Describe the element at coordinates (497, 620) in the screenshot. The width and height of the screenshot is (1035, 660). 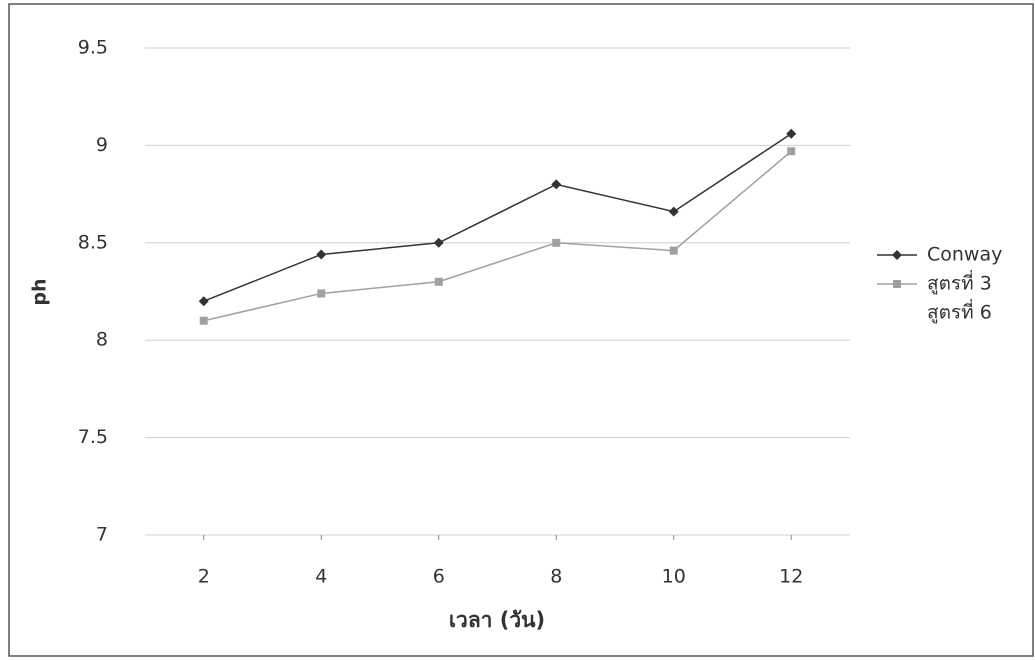
I see `x-axis-title: เวลา (วัน)` at that location.